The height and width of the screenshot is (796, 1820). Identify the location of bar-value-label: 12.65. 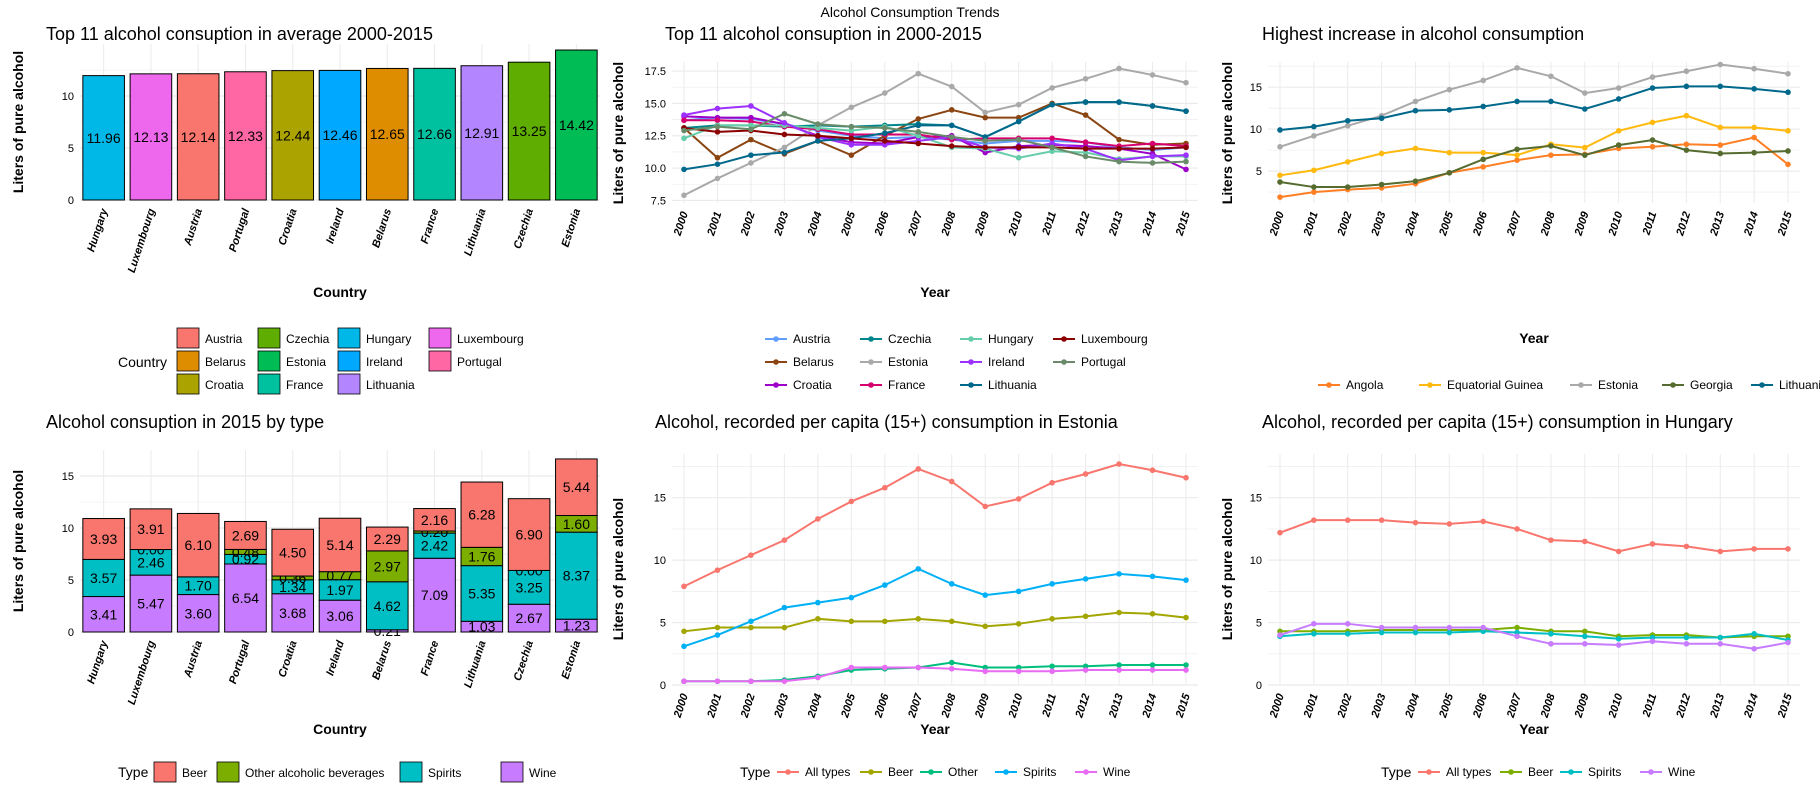
(387, 134).